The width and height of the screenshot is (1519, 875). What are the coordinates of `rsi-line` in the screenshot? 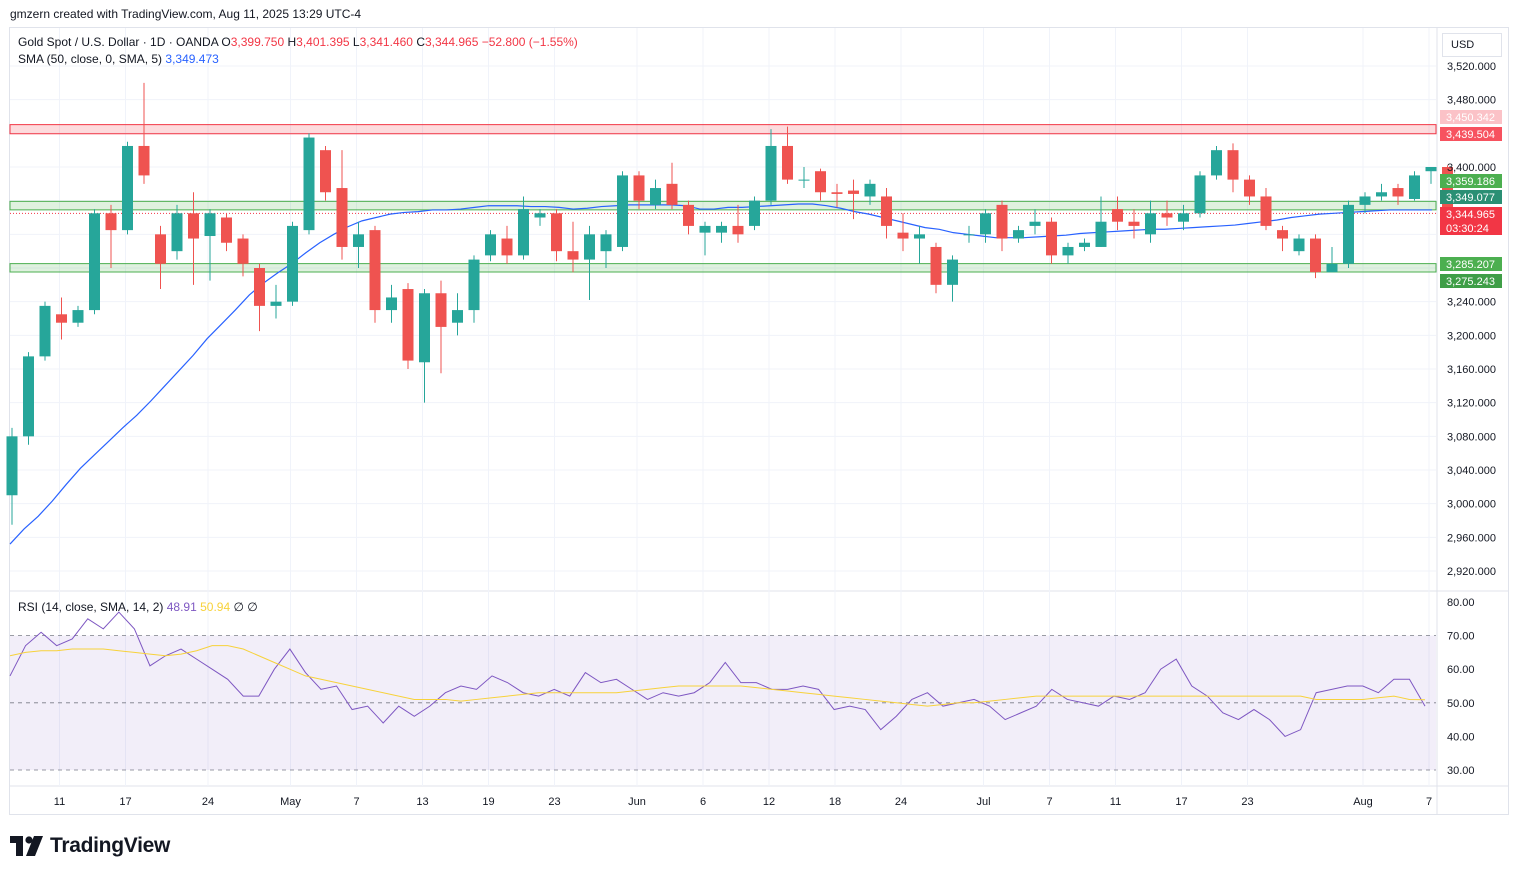 It's located at (717, 674).